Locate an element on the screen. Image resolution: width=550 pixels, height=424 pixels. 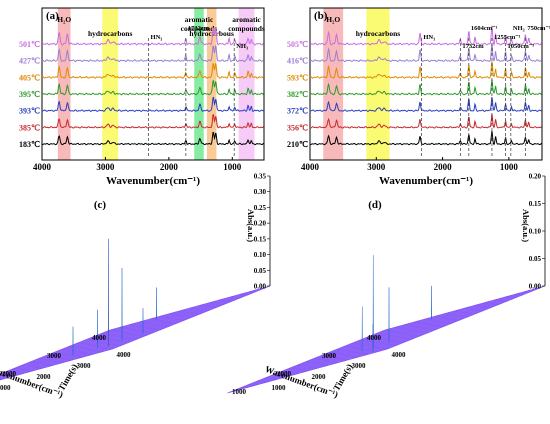
plot-frame is located at coordinates (153, 84).